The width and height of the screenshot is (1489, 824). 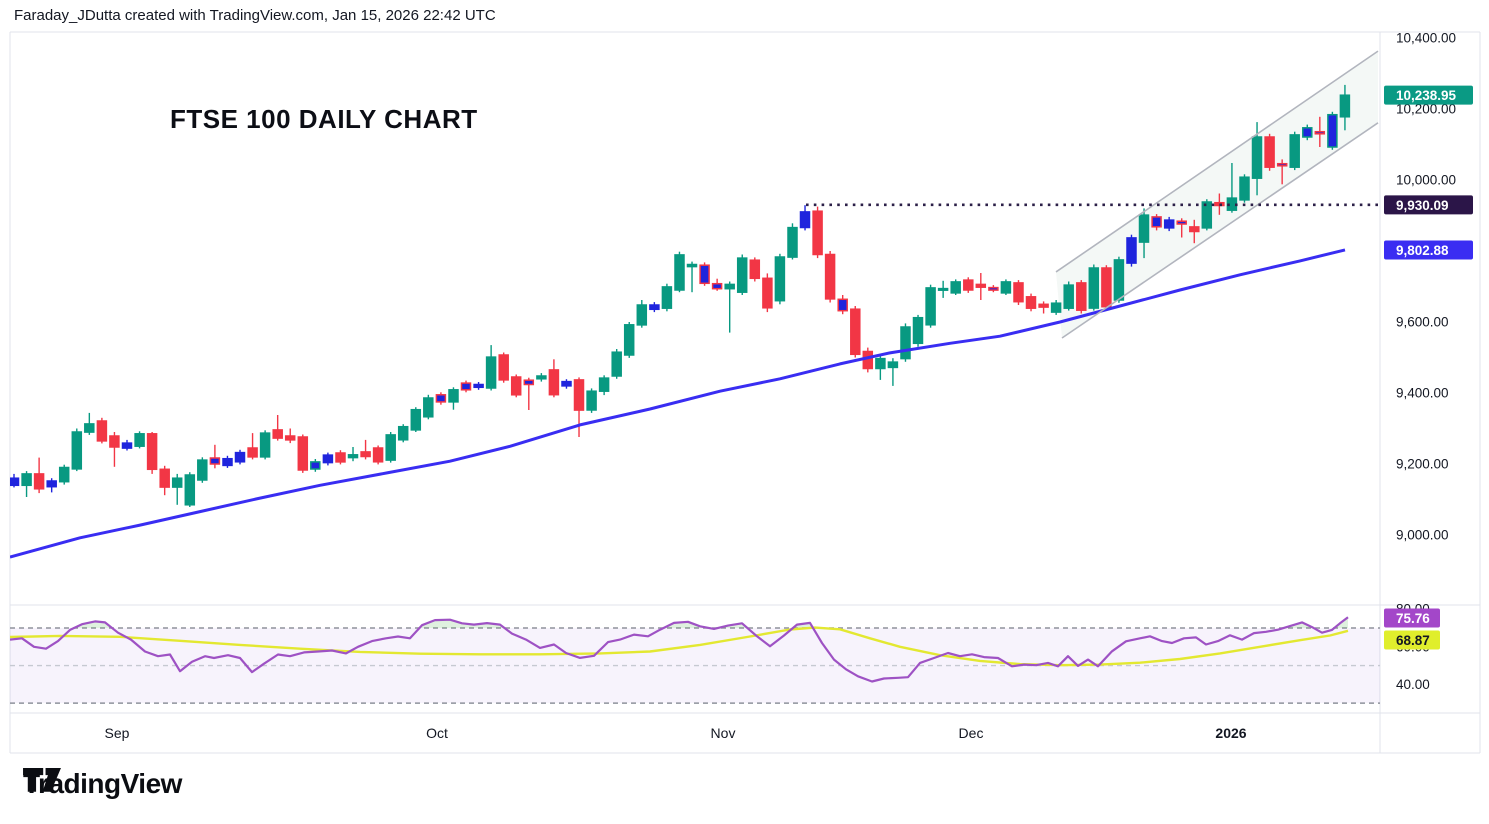 I want to click on time-axis-label: Oct, so click(x=437, y=733).